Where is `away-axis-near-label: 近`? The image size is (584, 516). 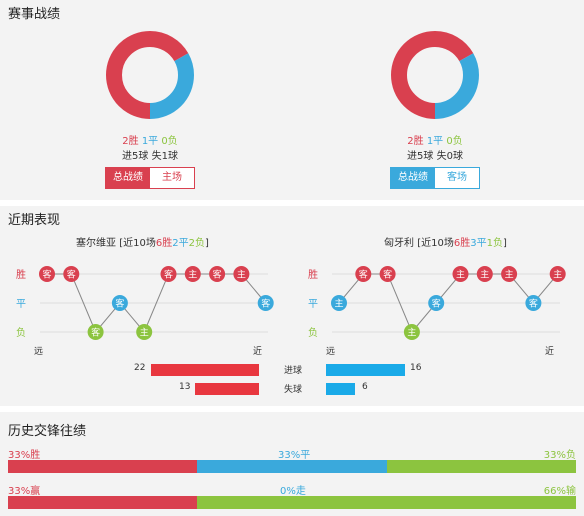 away-axis-near-label: 近 is located at coordinates (549, 351).